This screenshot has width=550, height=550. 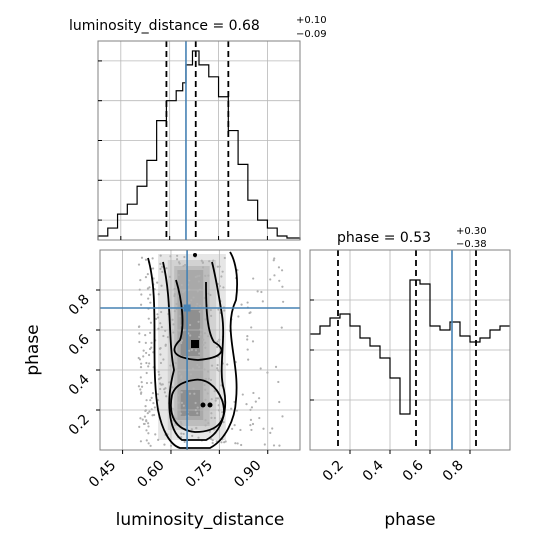 I want to click on phase-histogram-step, so click(x=410, y=347).